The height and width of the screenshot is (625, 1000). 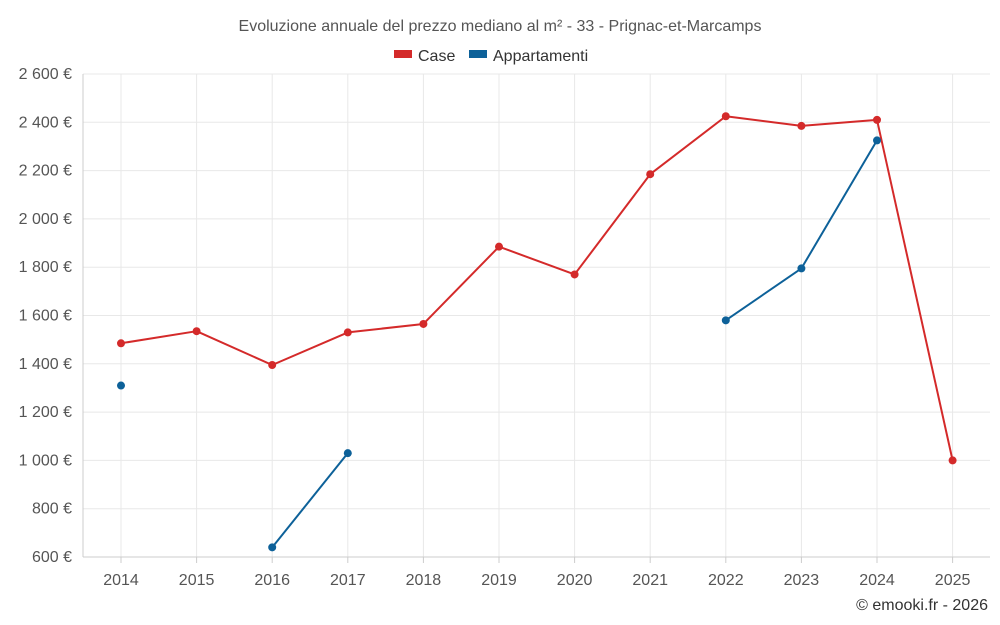 I want to click on x-tick-label: 2016, so click(x=272, y=580).